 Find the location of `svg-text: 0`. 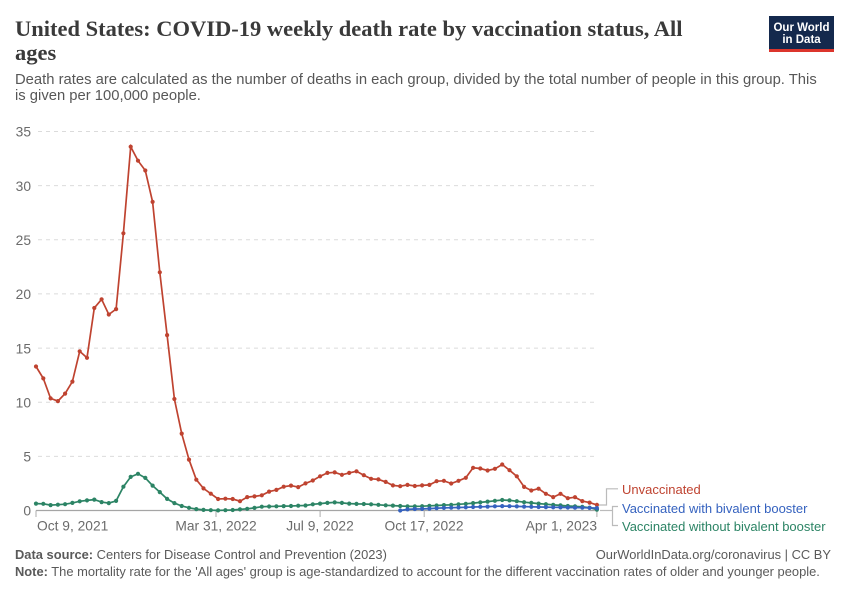

svg-text: 0 is located at coordinates (27, 511).